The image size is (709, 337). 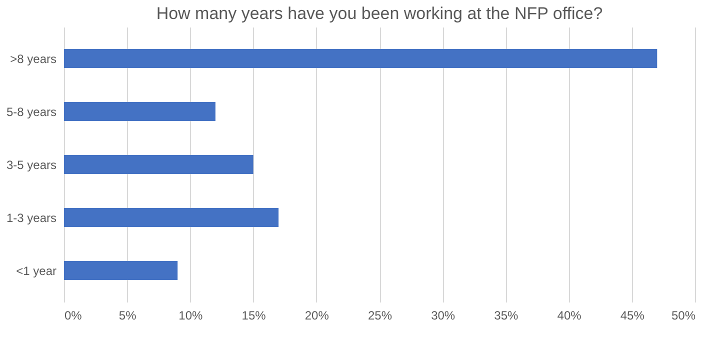 What do you see at coordinates (683, 315) in the screenshot?
I see `x-tick-label: 50%` at bounding box center [683, 315].